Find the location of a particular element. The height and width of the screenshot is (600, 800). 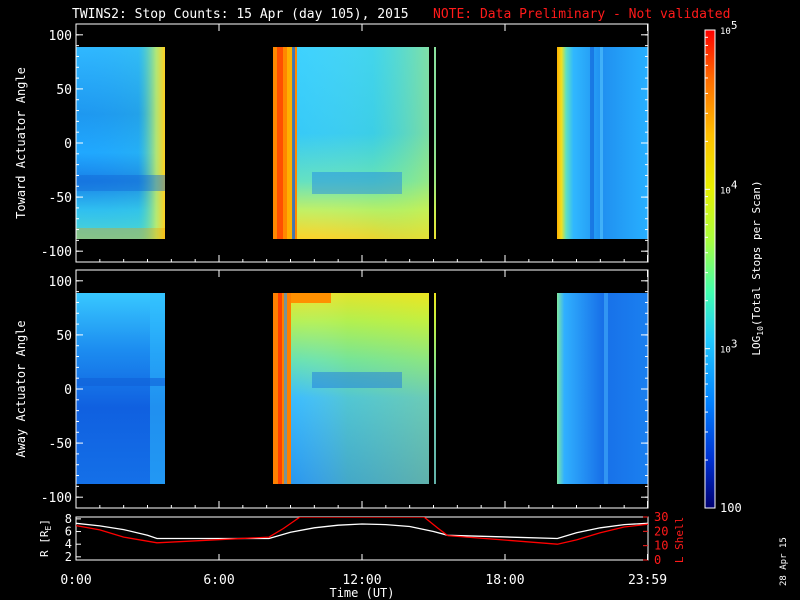

colorbar-tick-label: 10⁵ is located at coordinates (728, 28).